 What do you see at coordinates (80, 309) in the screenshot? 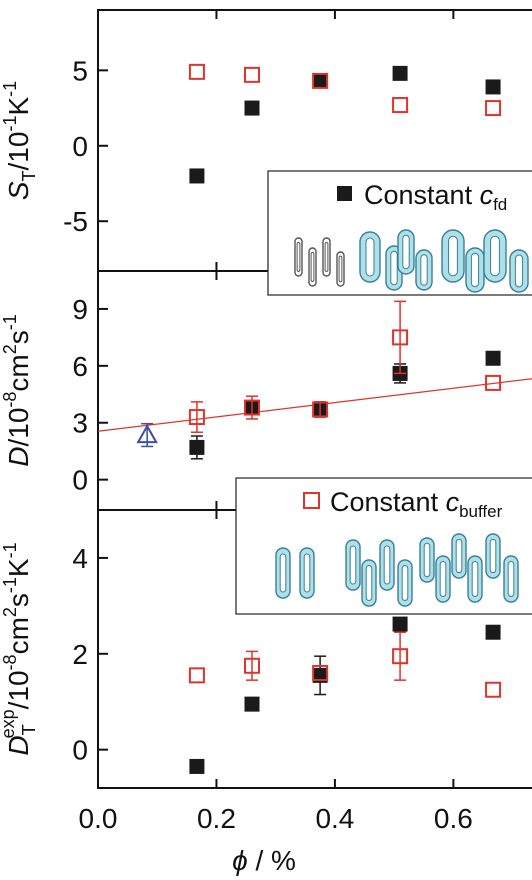
I see `y-tick-label: 9` at bounding box center [80, 309].